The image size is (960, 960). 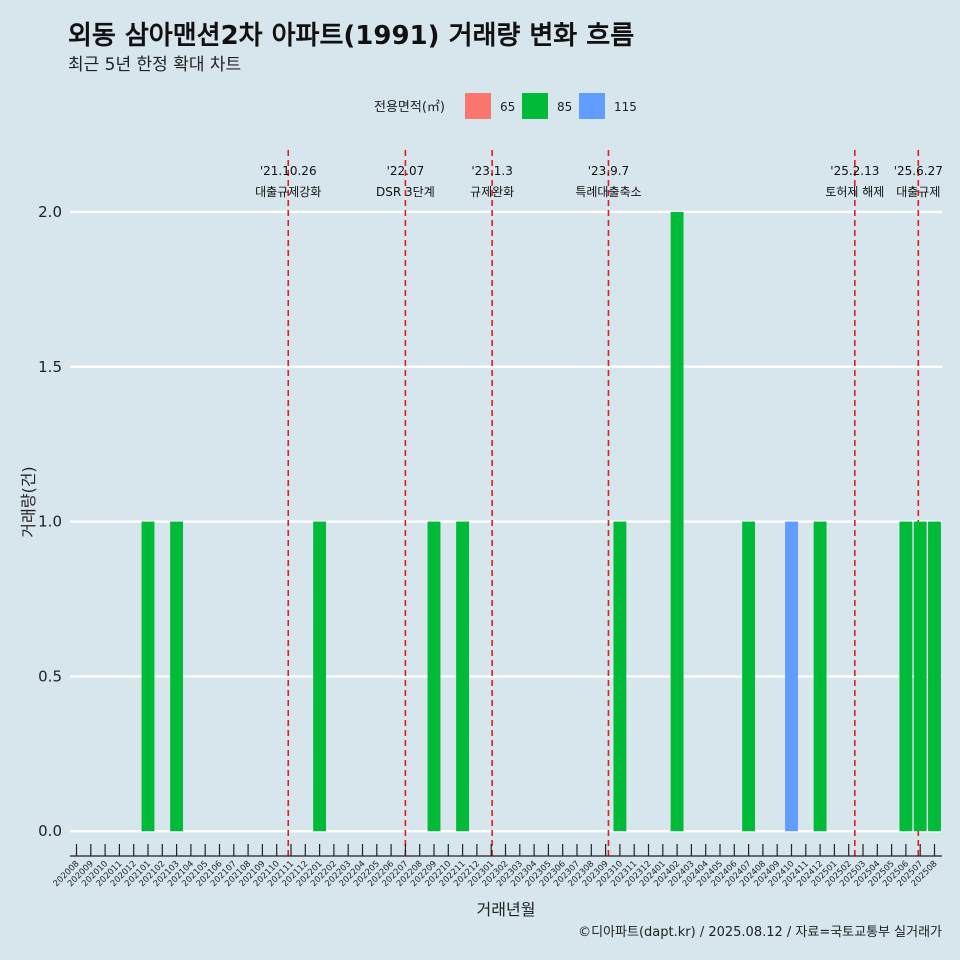 I want to click on event-desc-label: DSR 3단계, so click(x=405, y=192).